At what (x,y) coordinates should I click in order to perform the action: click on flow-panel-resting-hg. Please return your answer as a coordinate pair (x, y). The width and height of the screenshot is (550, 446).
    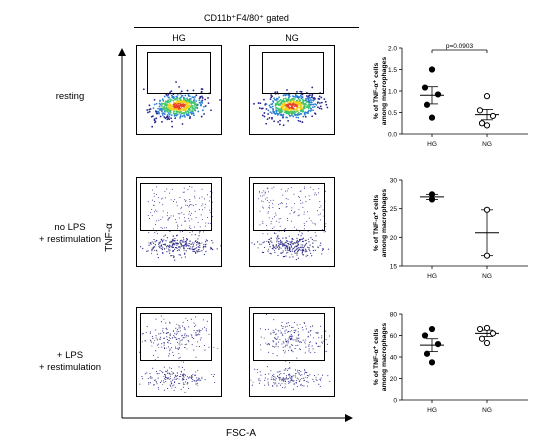
    Looking at the image, I should click on (179, 90).